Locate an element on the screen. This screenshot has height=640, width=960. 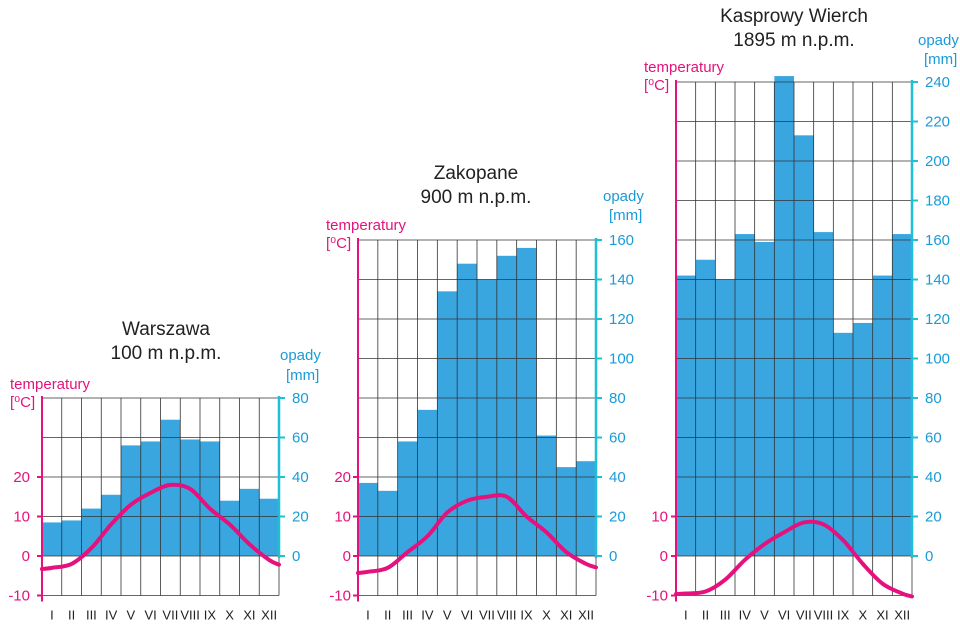
chart-title: Kasprowy Wierch is located at coordinates (794, 16).